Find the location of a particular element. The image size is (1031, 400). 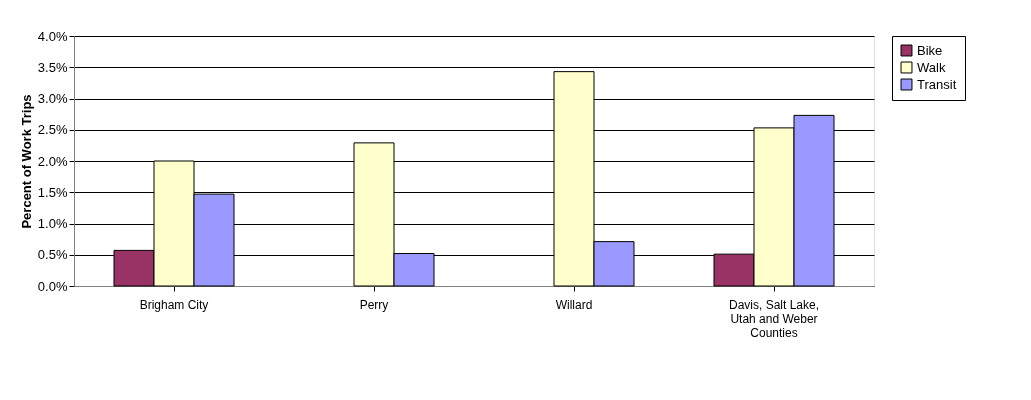

legend-label: Walk is located at coordinates (931, 67).